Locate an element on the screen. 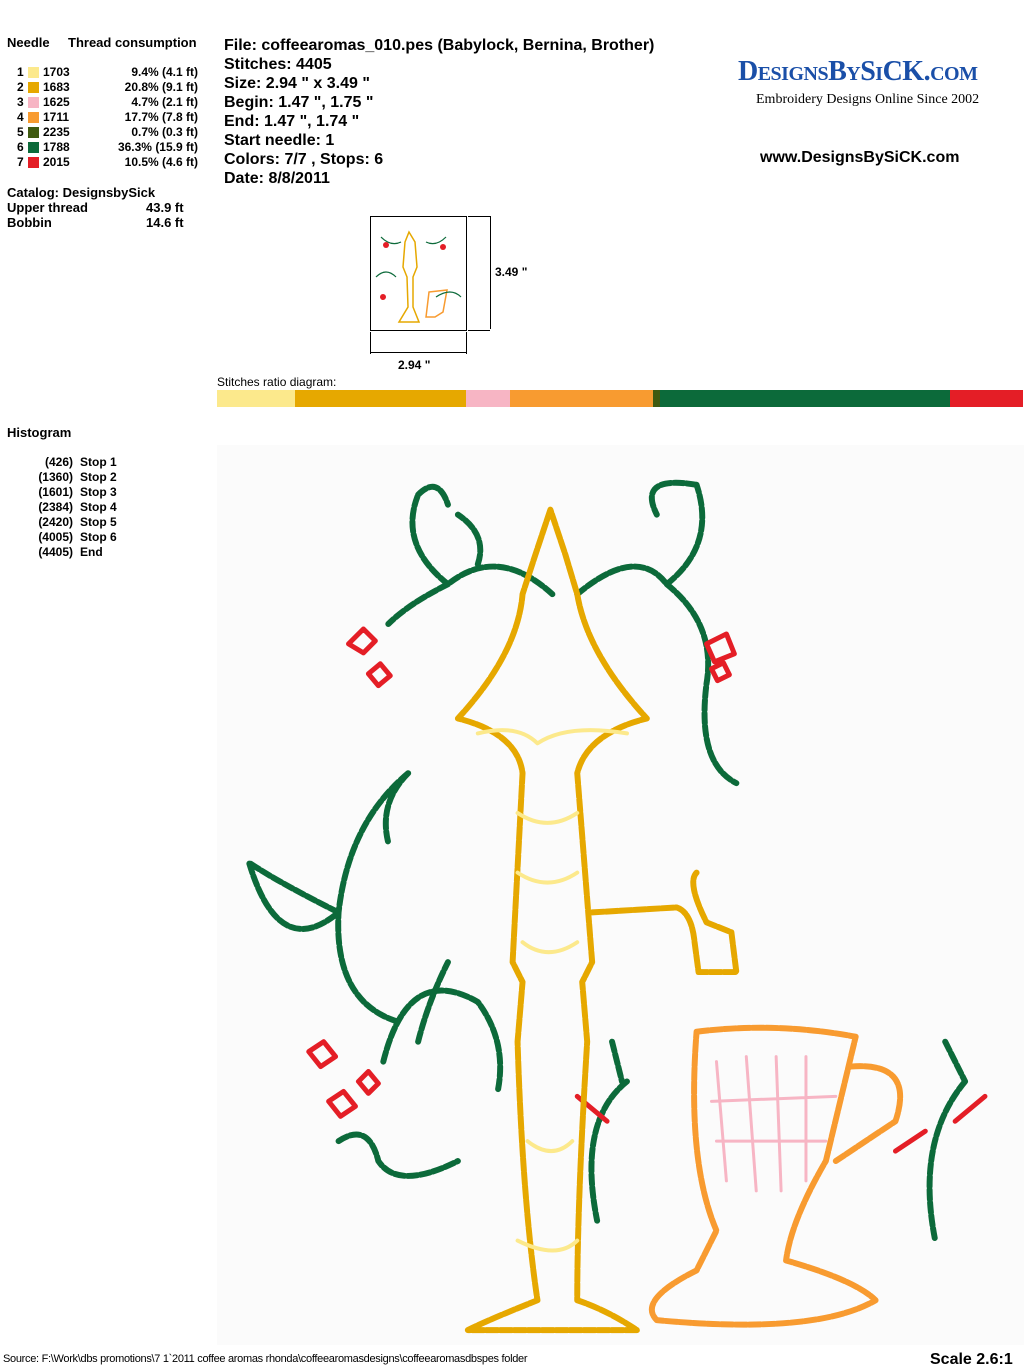 The width and height of the screenshot is (1024, 1370). thread-row: 1 1703 9.4% (4.1 ft) is located at coordinates (108, 72).